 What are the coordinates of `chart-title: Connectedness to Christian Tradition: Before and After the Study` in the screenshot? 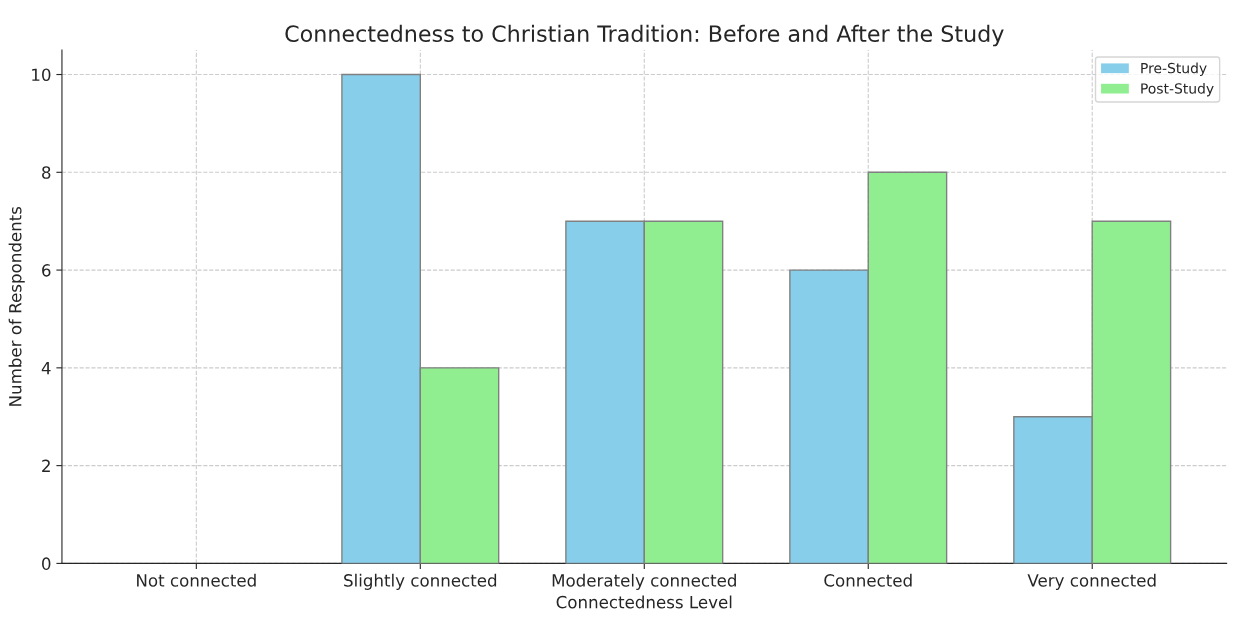 It's located at (644, 35).